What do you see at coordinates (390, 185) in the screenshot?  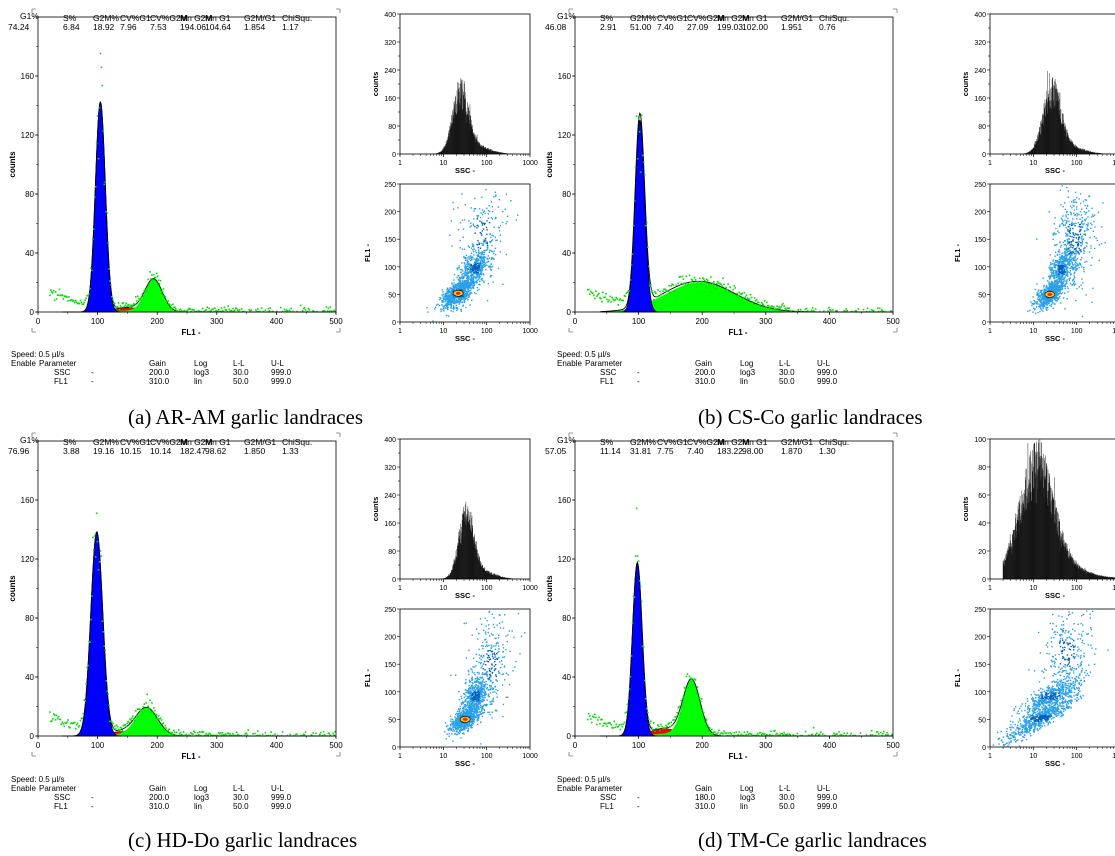 I see `y-tick-label: 250` at bounding box center [390, 185].